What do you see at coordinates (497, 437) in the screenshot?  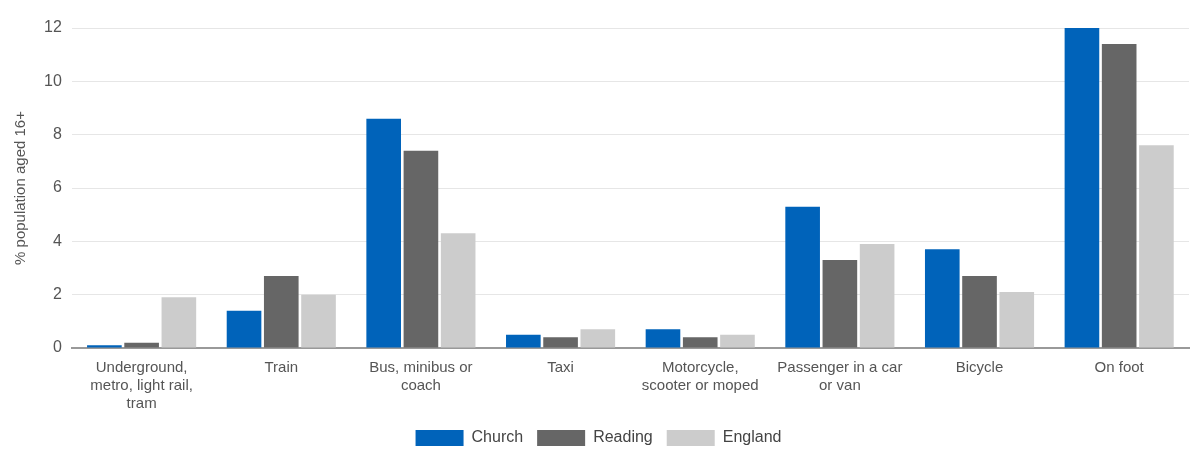 I see `legend-label: Church` at bounding box center [497, 437].